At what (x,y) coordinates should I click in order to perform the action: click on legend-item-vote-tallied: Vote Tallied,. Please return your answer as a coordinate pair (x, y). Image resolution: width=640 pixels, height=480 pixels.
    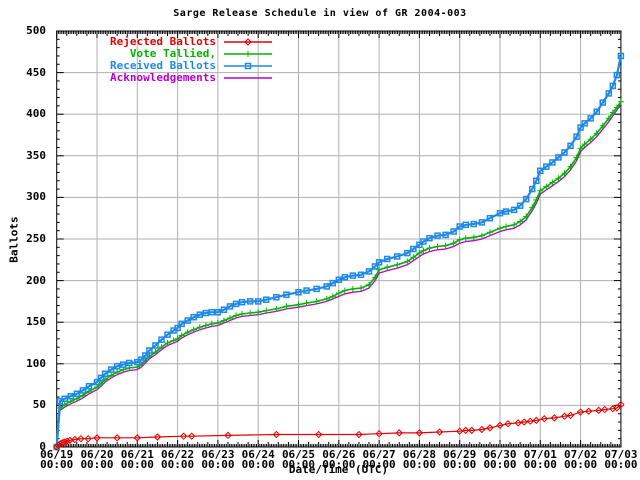
    Looking at the image, I should click on (169, 54).